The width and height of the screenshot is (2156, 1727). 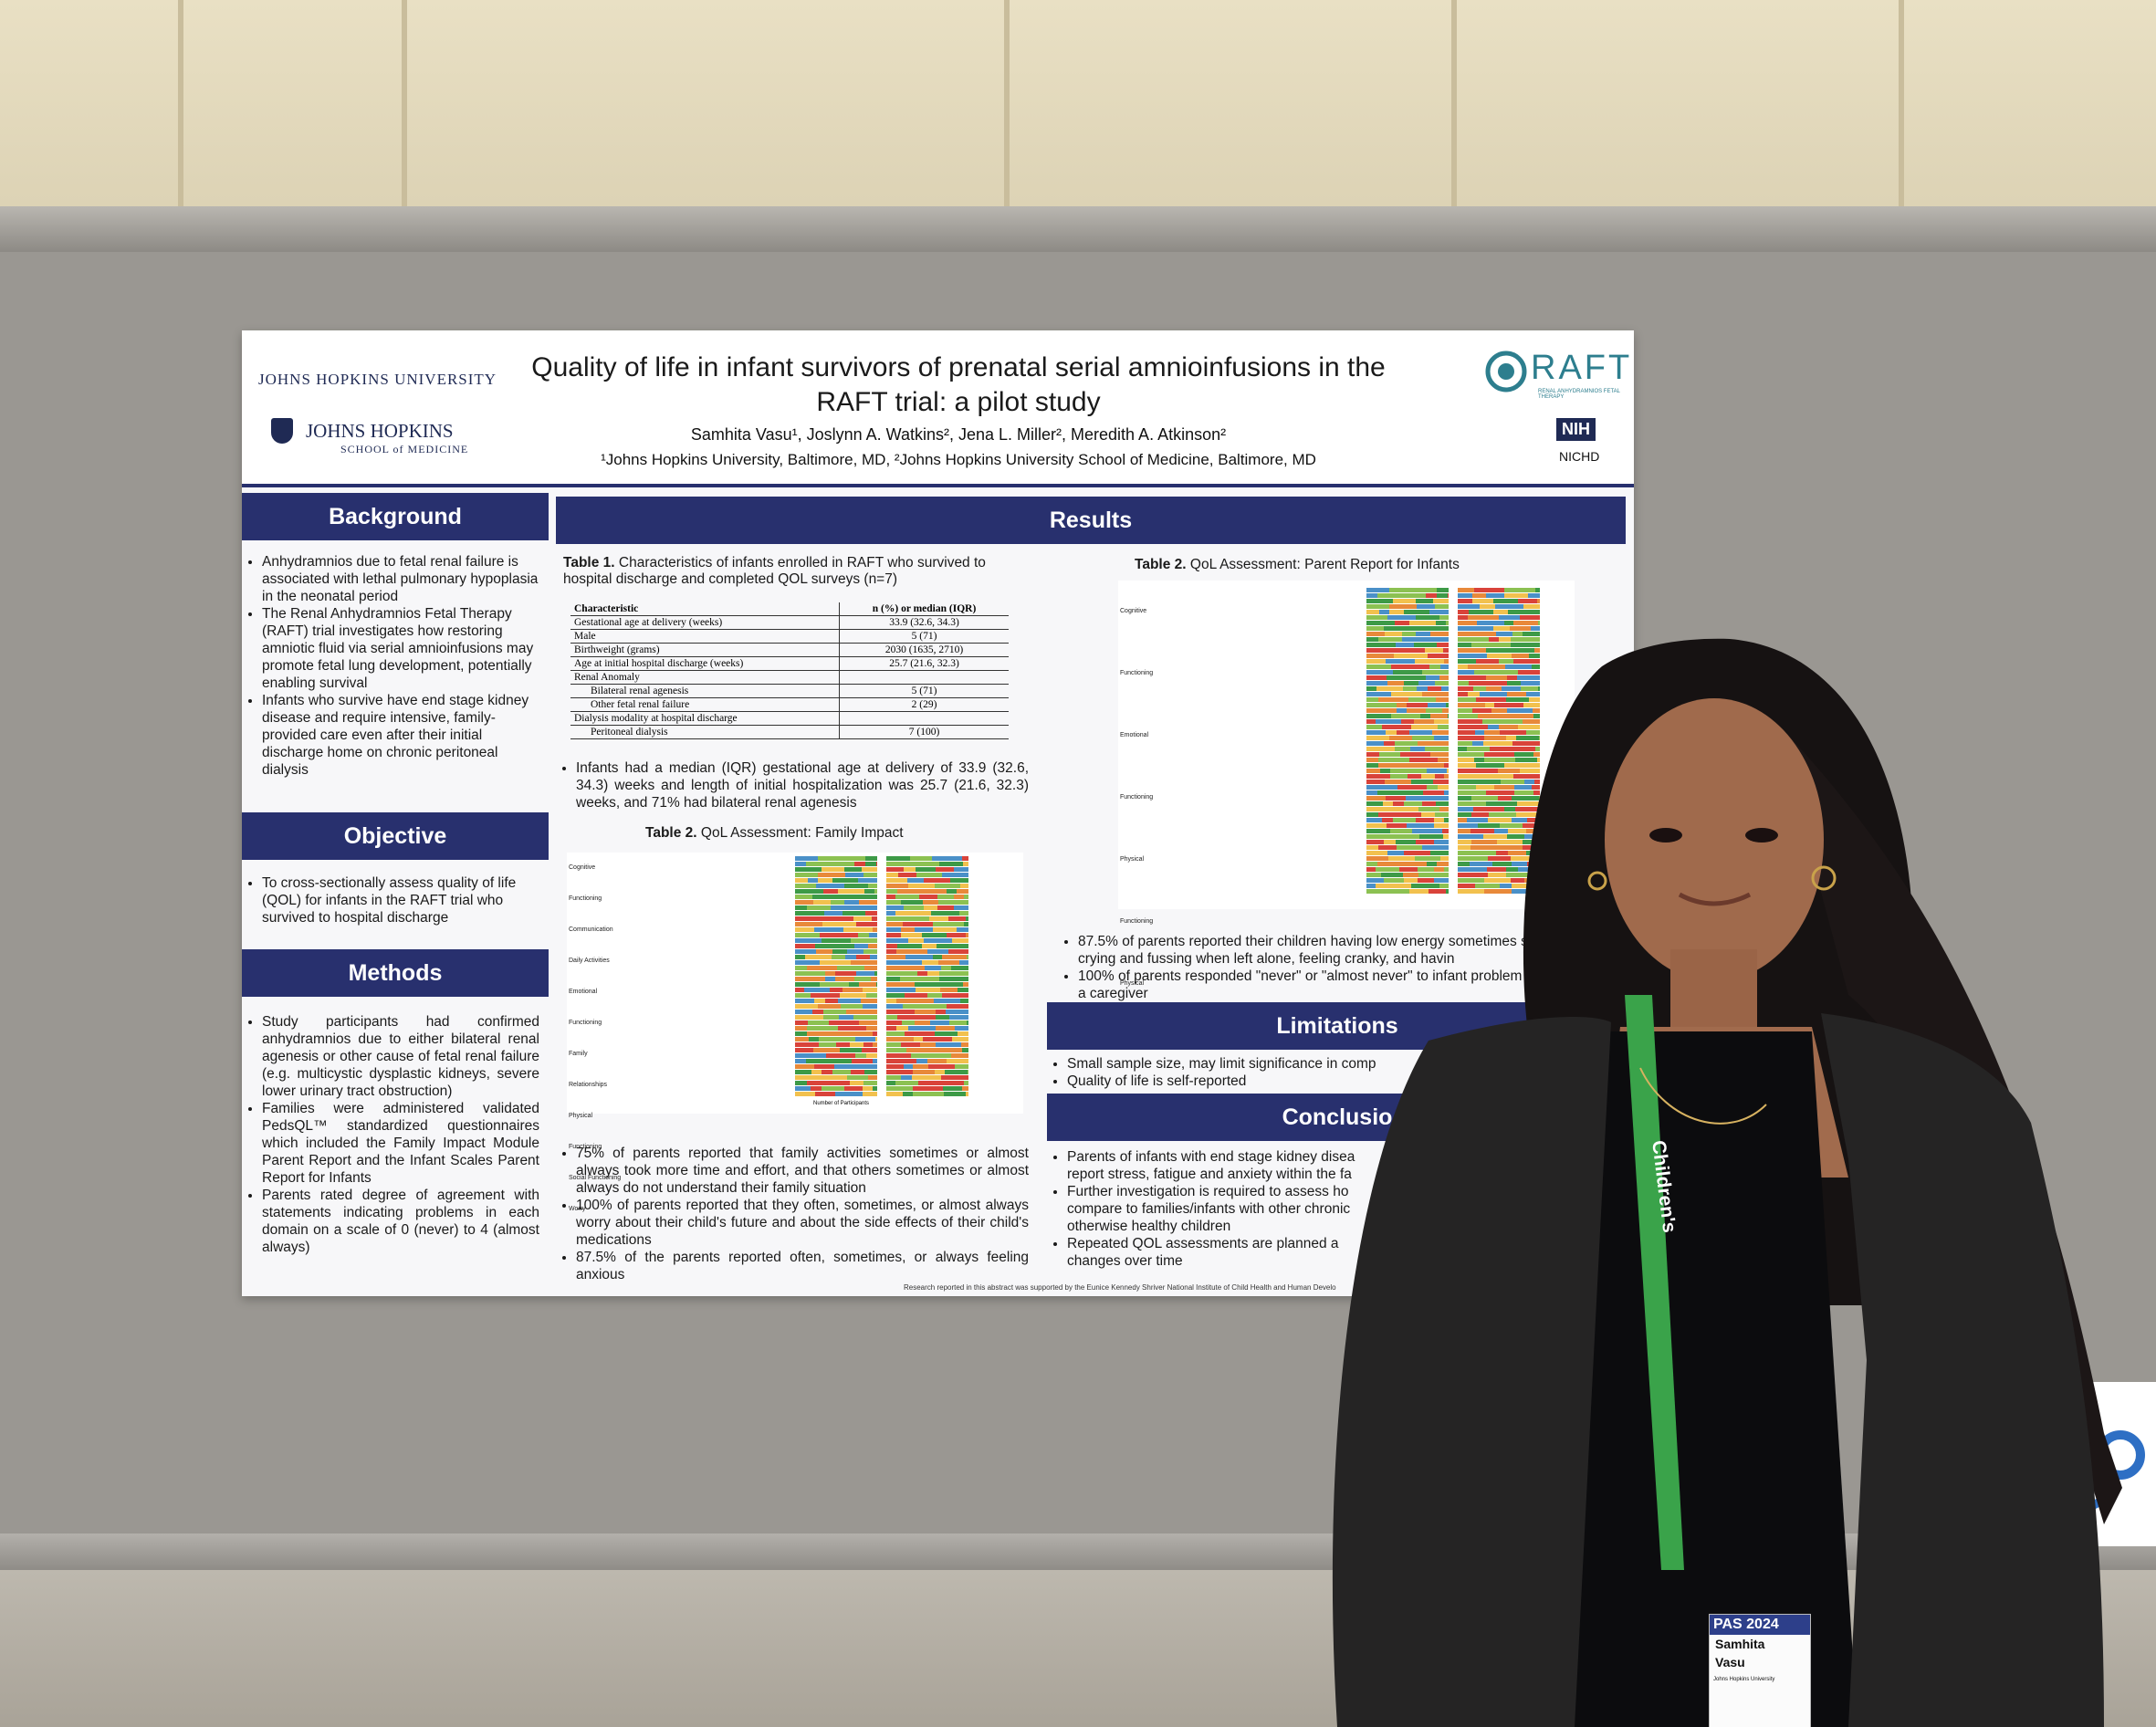 I want to click on domain-label: Physical Functioning, so click(x=585, y=1131).